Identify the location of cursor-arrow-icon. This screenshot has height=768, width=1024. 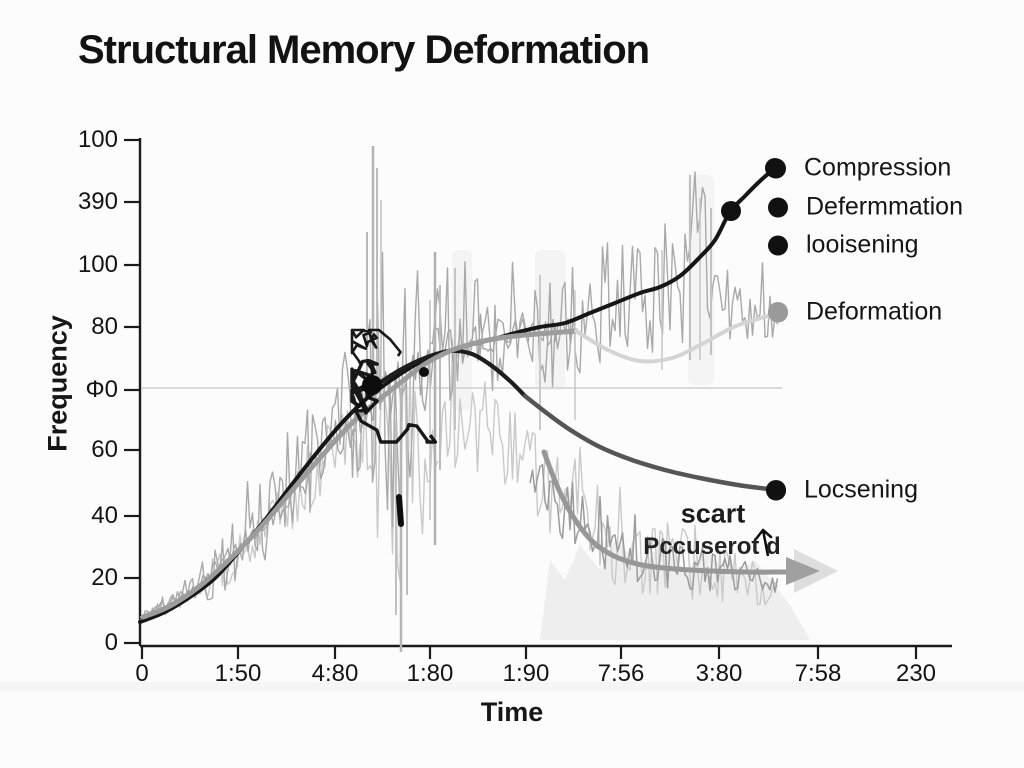
(764, 542).